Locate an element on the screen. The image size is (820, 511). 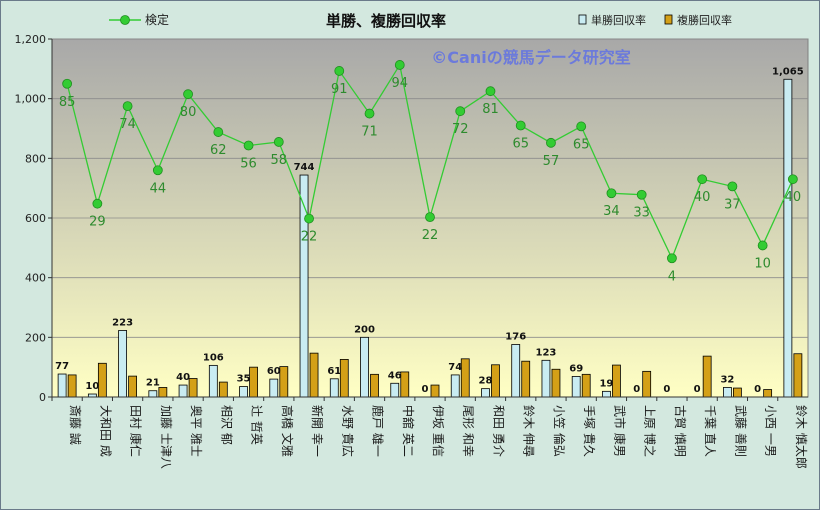
x-tick-label: 奥平 雅士 is located at coordinates (196, 431).